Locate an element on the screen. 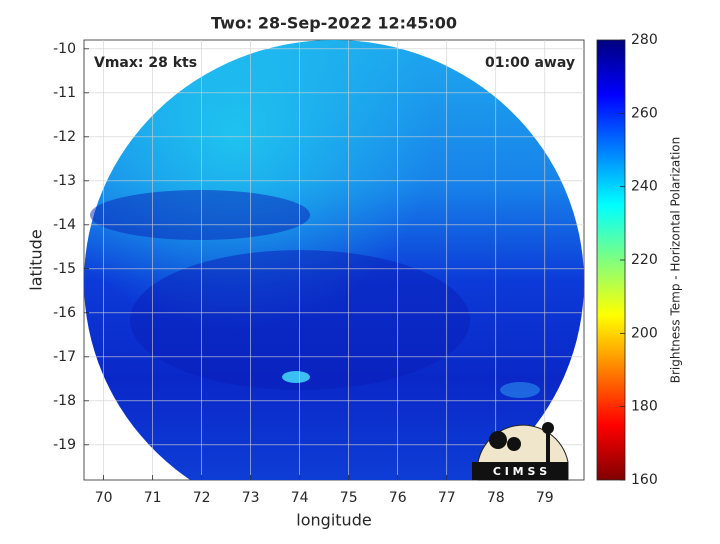 This screenshot has height=544, width=720. colorbar-tick-label: 260 is located at coordinates (644, 113).